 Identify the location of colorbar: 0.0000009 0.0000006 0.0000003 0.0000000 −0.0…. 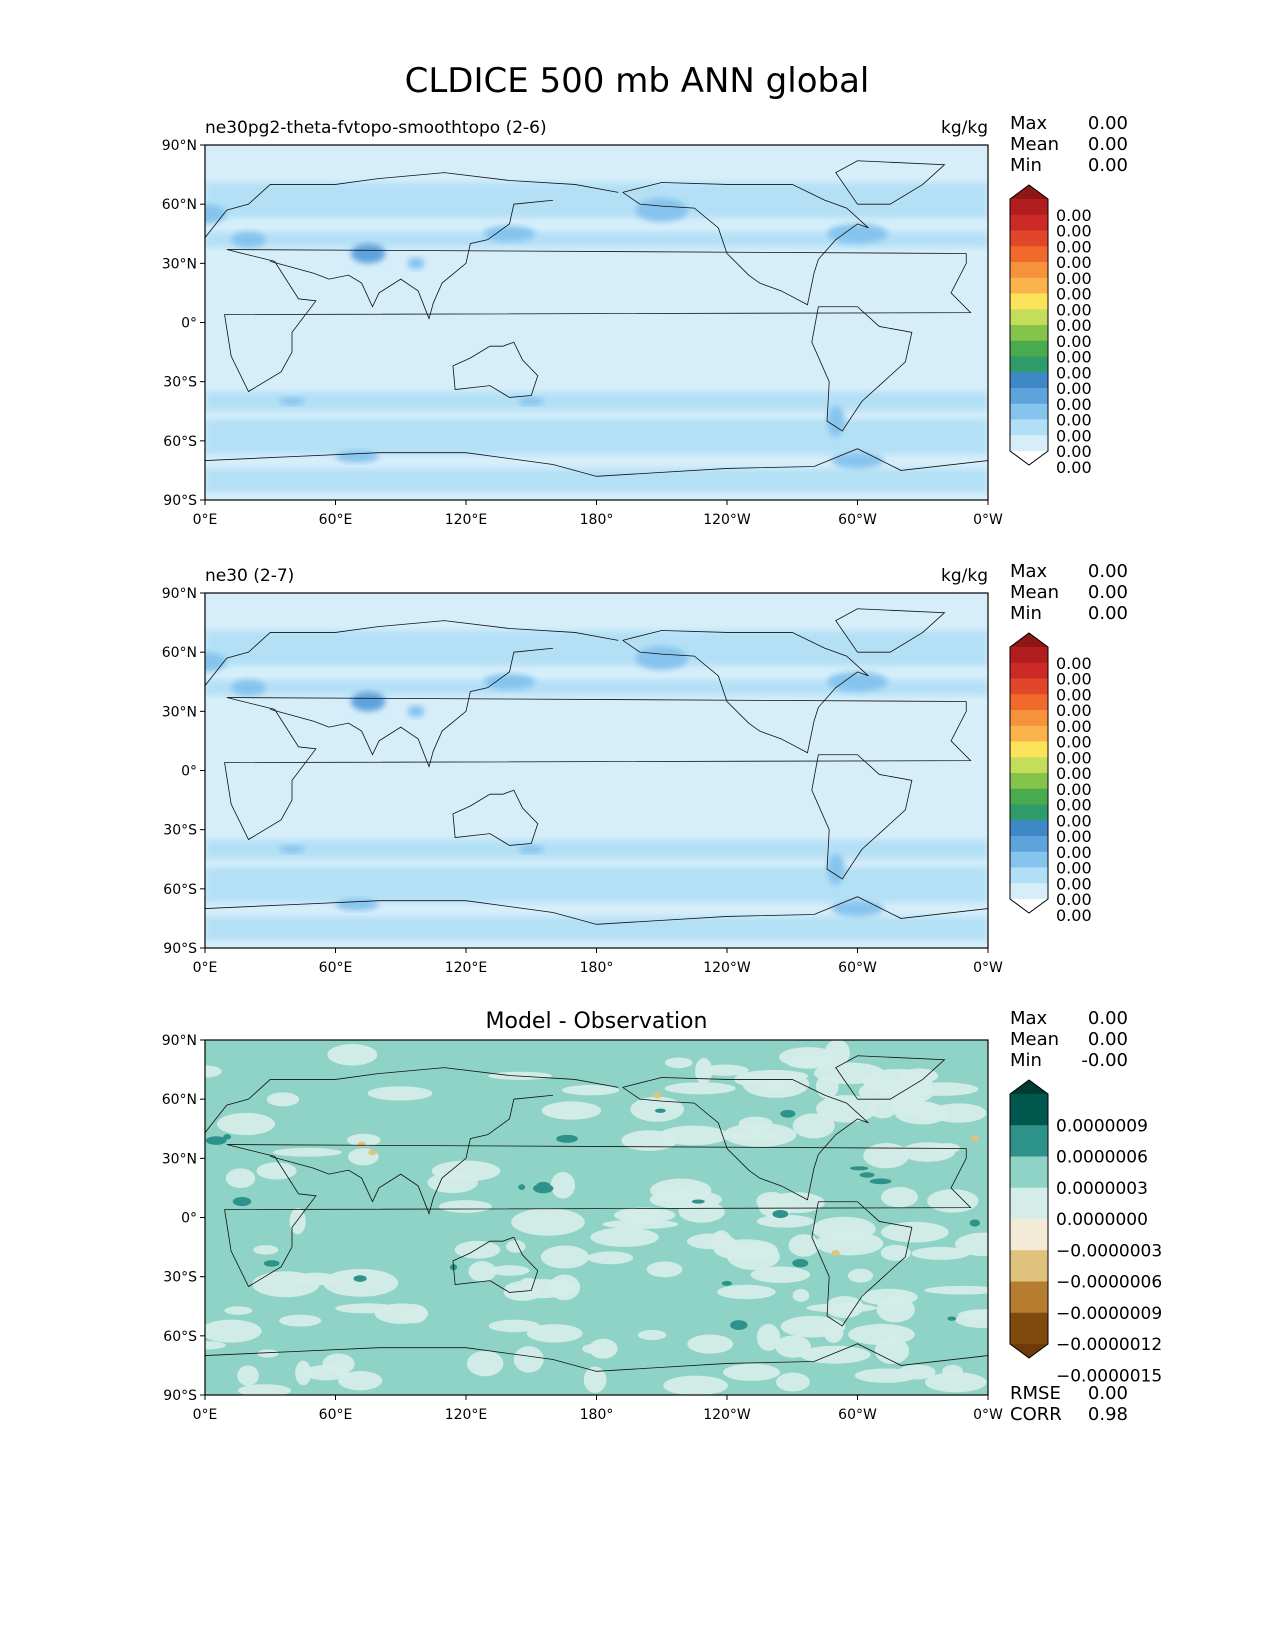
(1085, 1232).